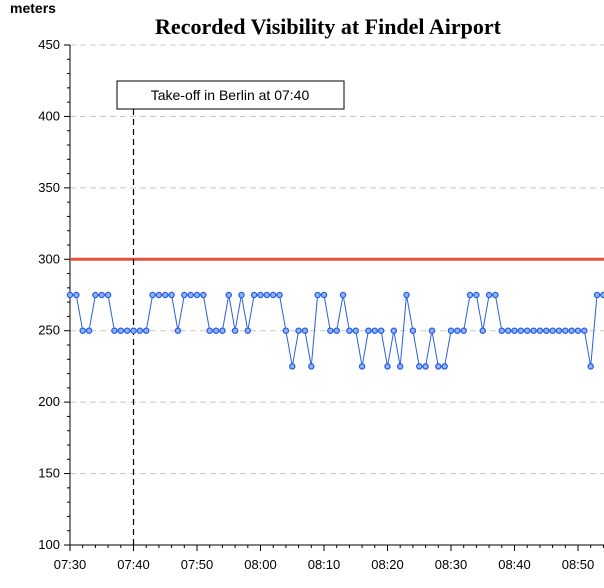 Image resolution: width=604 pixels, height=588 pixels. Describe the element at coordinates (49, 330) in the screenshot. I see `y-tick-label: 250` at that location.